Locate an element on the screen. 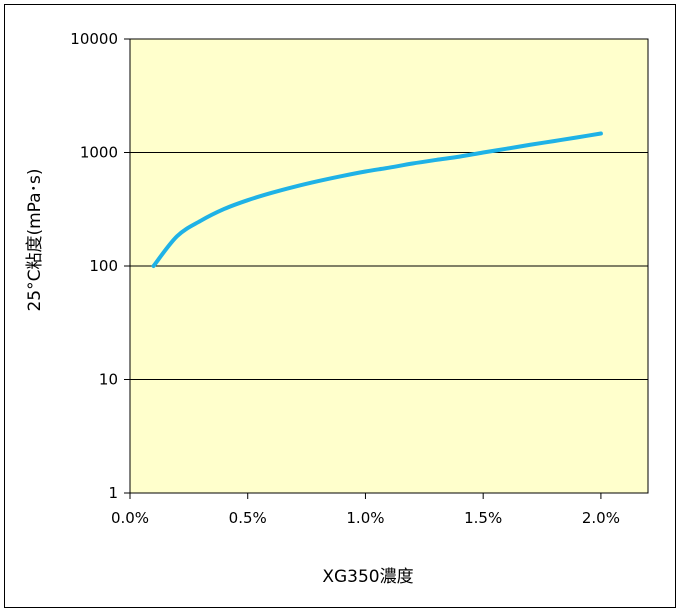 The height and width of the screenshot is (613, 681). y-tick-labels: 1 10 100 1000 10000 is located at coordinates (100, 266).